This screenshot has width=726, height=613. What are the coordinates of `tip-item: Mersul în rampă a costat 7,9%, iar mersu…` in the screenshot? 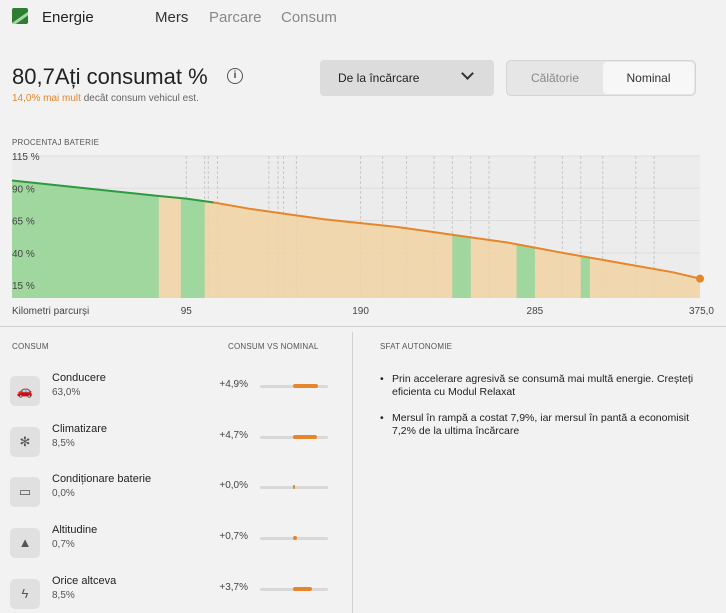 It's located at (545, 425).